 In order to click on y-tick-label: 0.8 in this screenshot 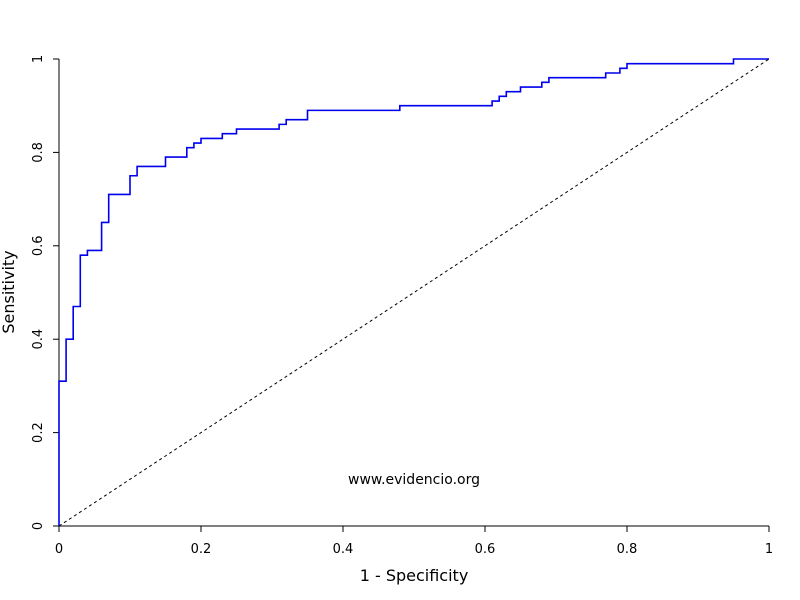, I will do `click(38, 152)`.